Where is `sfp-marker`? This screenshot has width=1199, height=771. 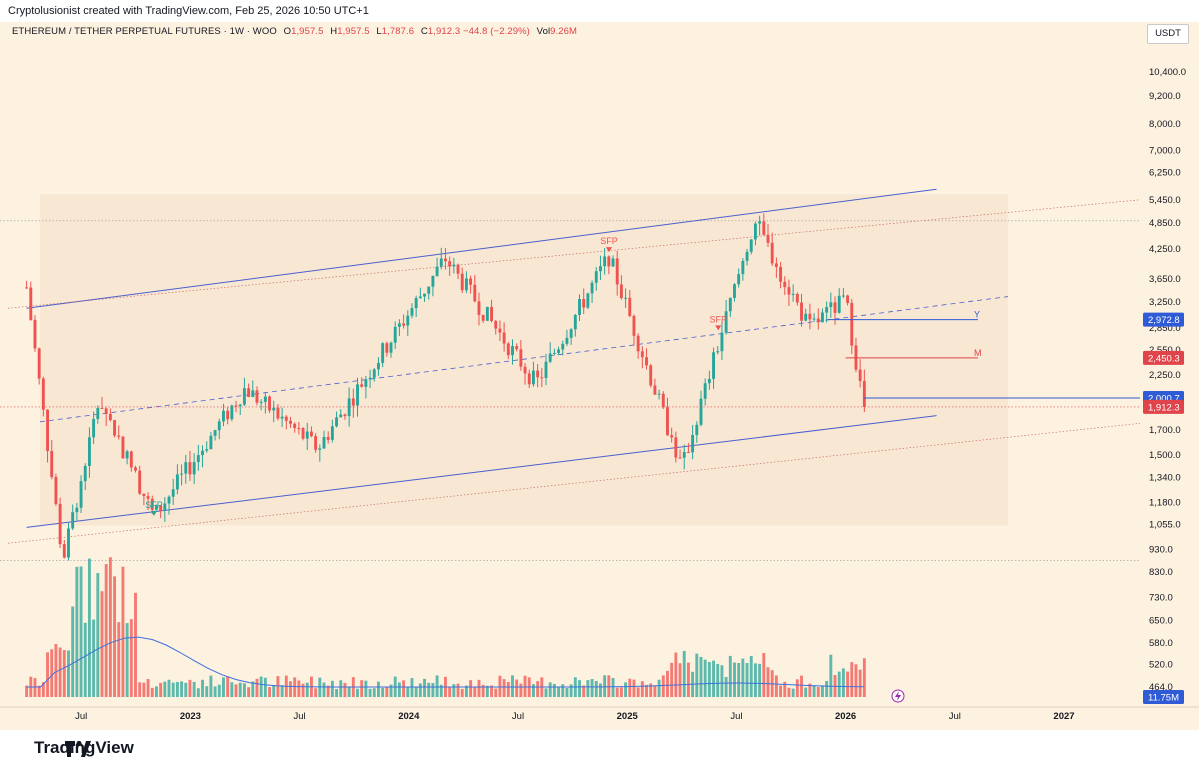 sfp-marker is located at coordinates (718, 328).